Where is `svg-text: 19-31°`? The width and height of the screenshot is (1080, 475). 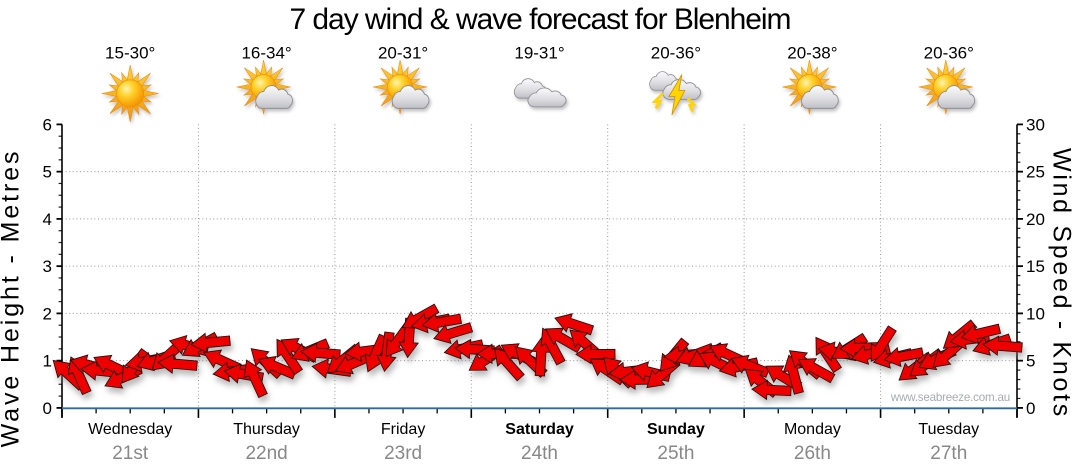
svg-text: 19-31° is located at coordinates (539, 53).